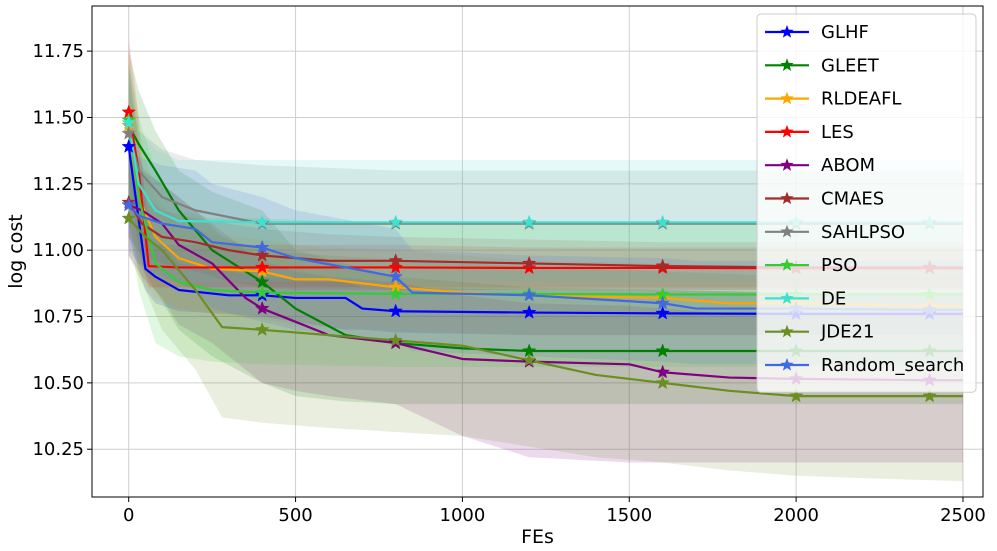 This screenshot has height=551, width=997. Describe the element at coordinates (892, 365) in the screenshot. I see `legend-label: Random_search` at that location.